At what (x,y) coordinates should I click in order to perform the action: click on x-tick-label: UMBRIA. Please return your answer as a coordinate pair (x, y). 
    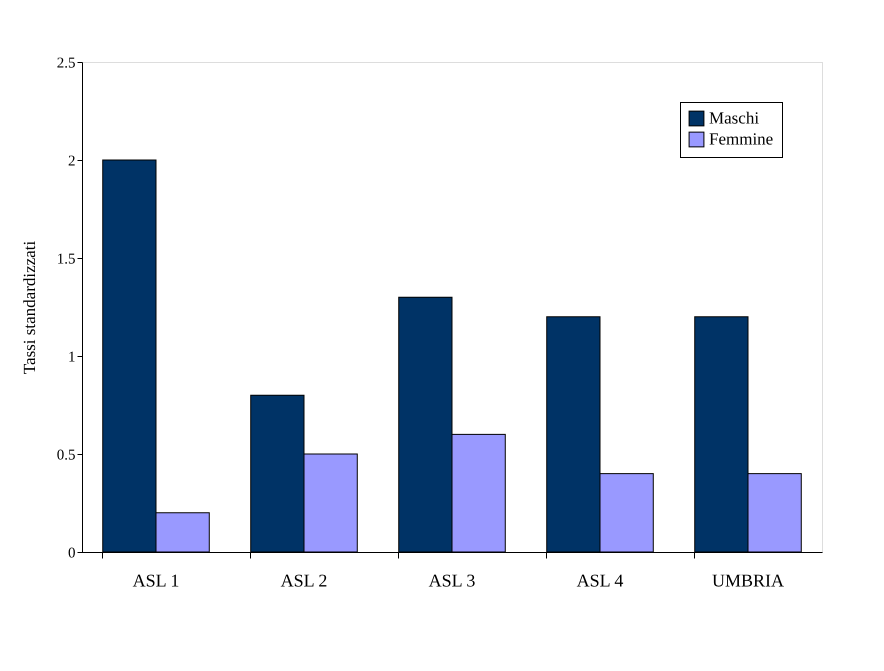
    Looking at the image, I should click on (748, 580).